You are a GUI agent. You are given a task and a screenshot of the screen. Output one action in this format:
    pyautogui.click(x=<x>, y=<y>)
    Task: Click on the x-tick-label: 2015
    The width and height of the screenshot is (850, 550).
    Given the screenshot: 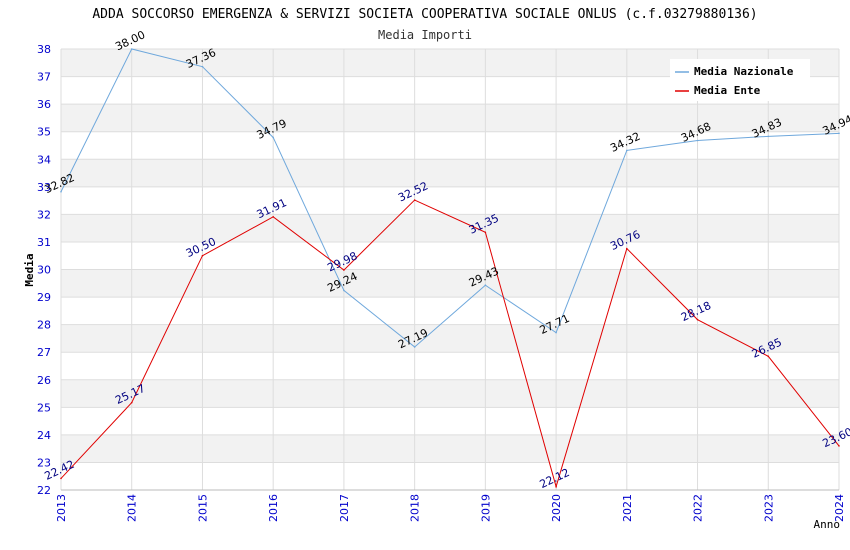 What is the action you would take?
    pyautogui.click(x=202, y=508)
    